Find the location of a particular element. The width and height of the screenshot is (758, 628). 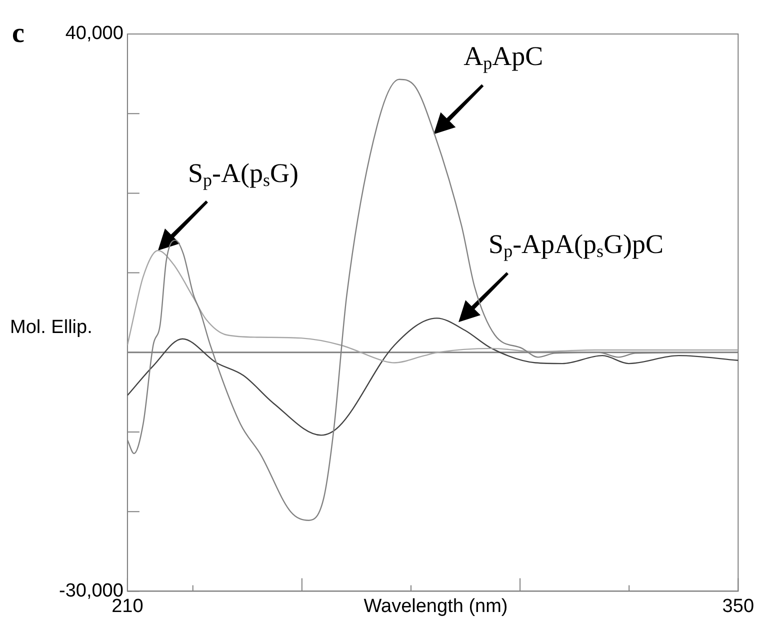

text: c is located at coordinates (18, 34).